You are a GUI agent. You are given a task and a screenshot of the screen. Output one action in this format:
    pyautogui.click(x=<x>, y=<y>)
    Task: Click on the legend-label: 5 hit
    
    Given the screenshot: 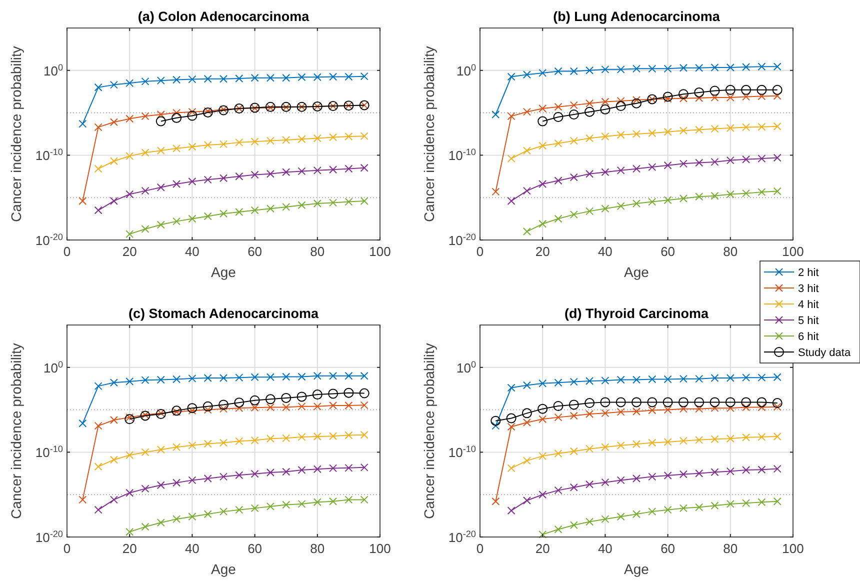 What is the action you would take?
    pyautogui.click(x=808, y=321)
    